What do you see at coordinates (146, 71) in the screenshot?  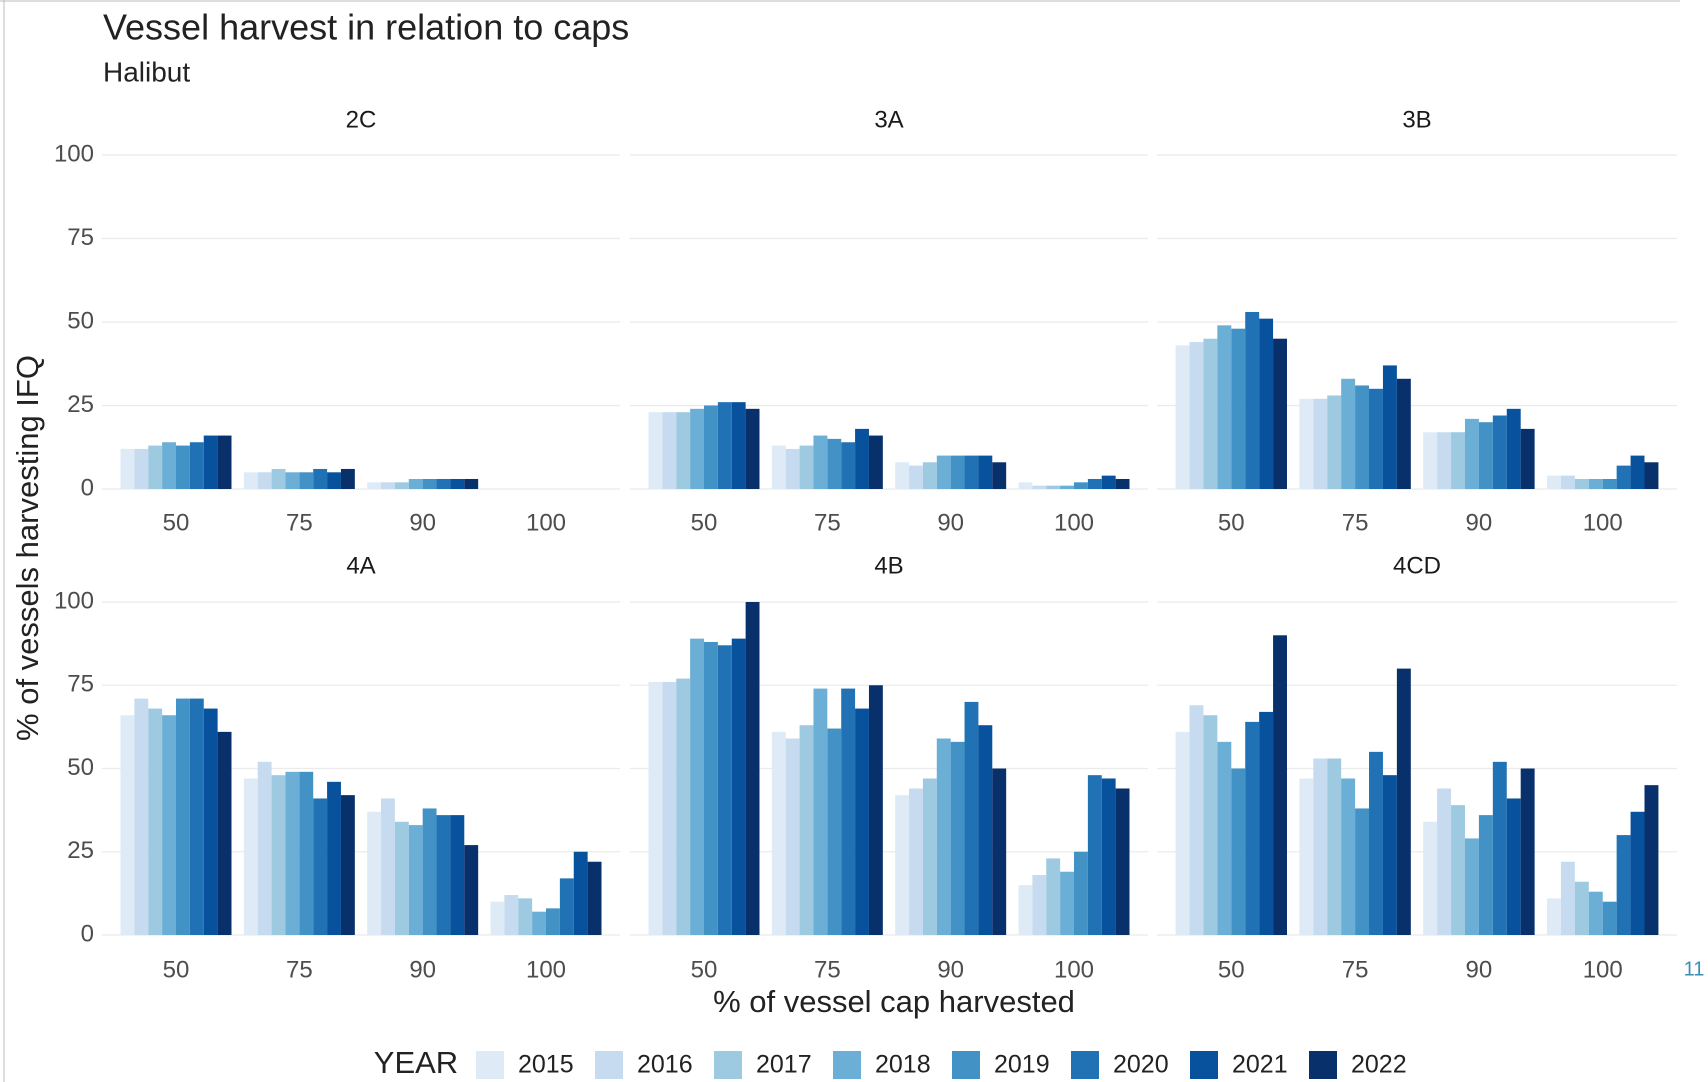 I see `chart-subtitle: Halibut` at bounding box center [146, 71].